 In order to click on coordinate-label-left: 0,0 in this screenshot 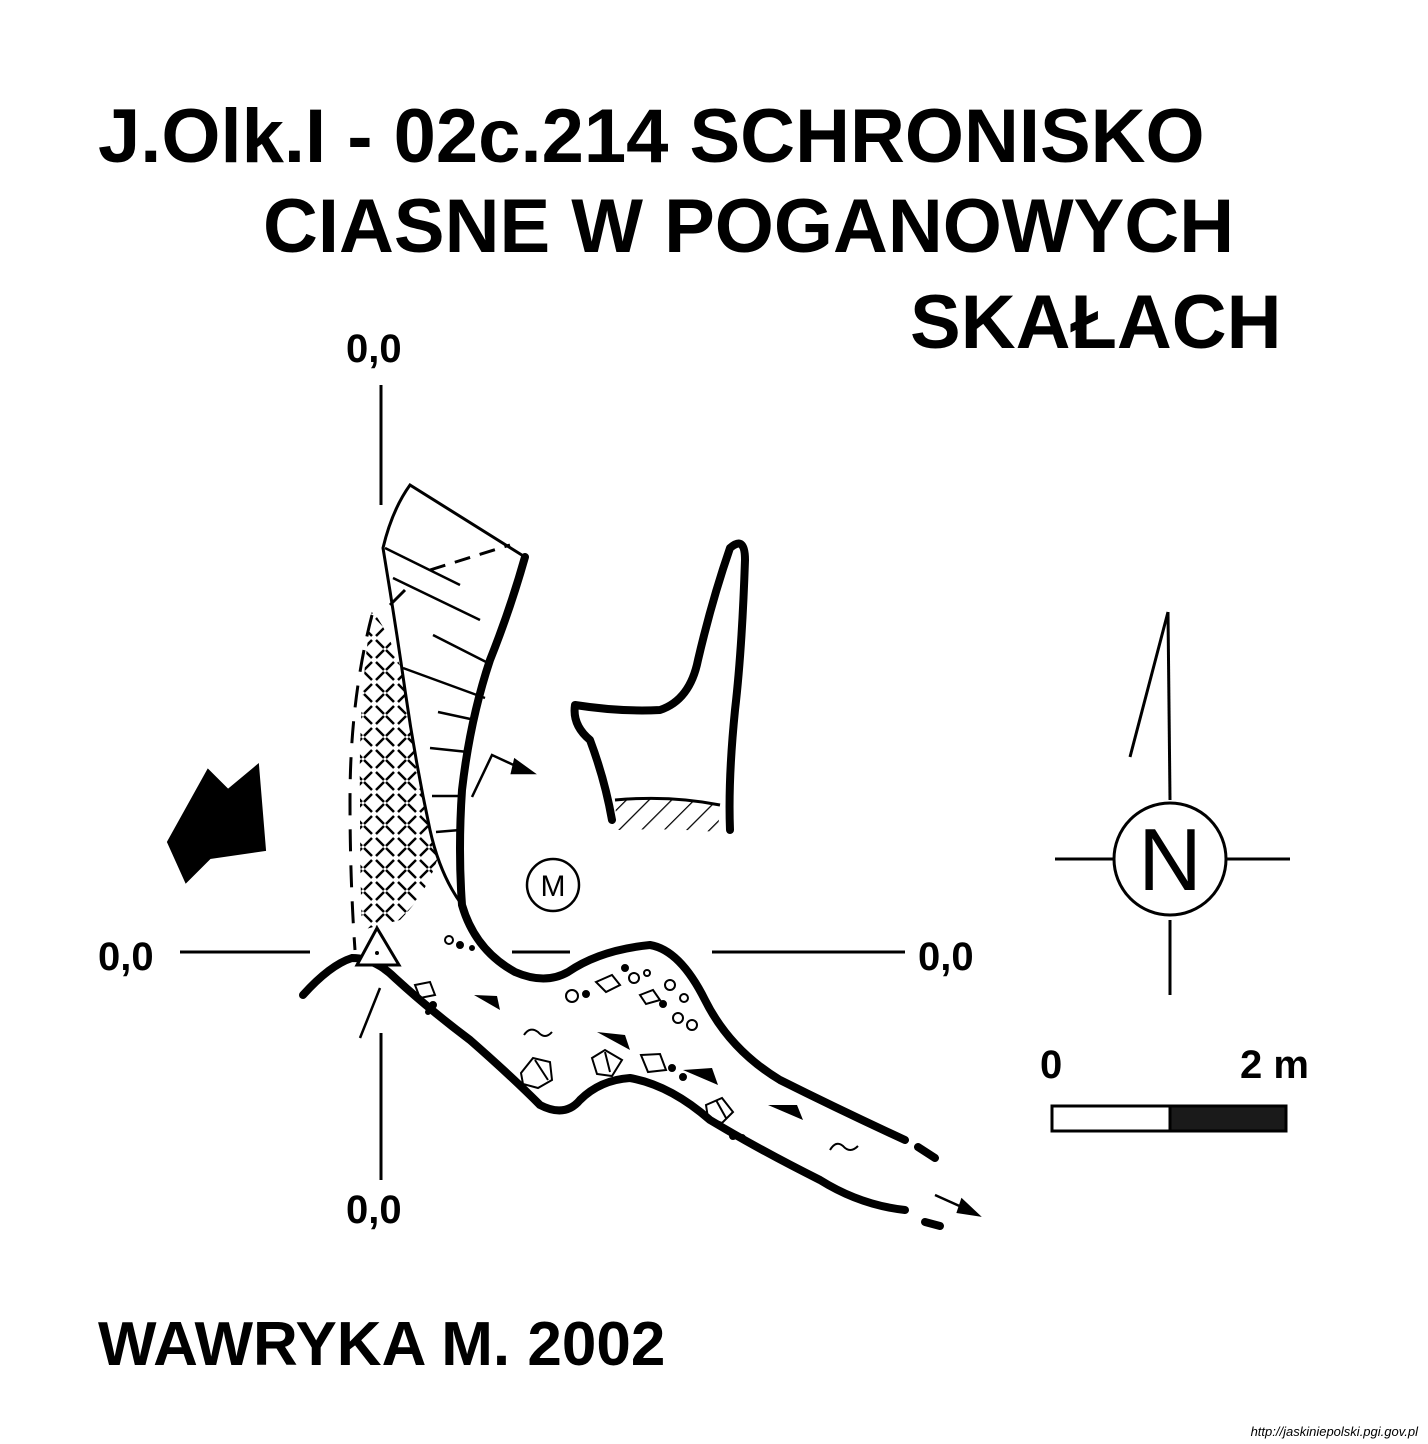, I will do `click(126, 957)`.